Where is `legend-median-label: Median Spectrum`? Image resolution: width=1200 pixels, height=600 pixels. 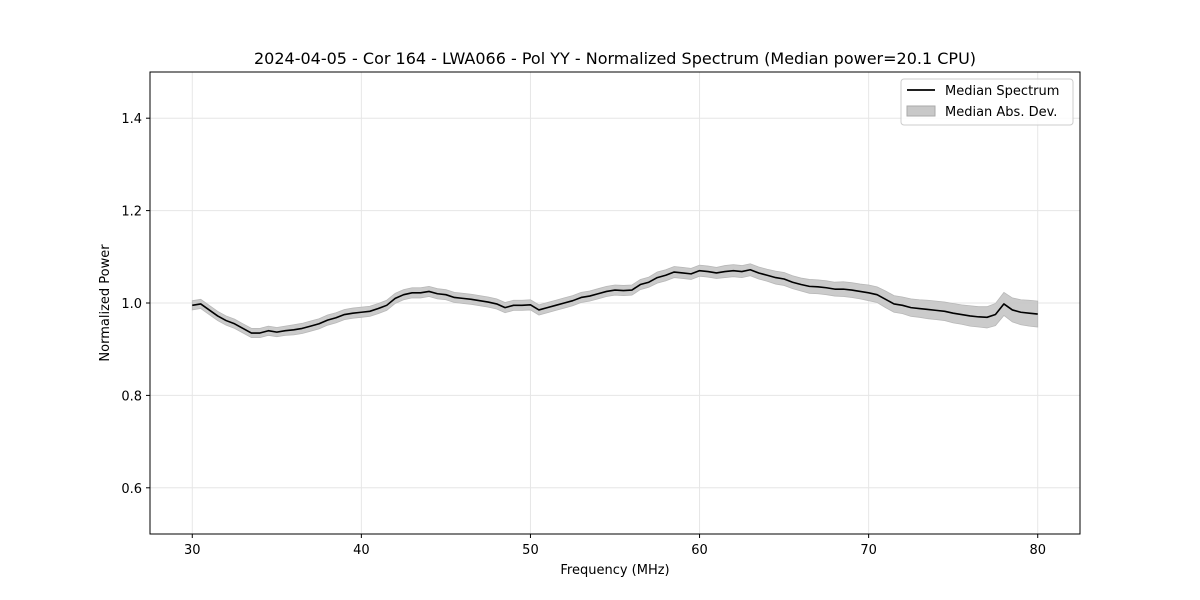 legend-median-label: Median Spectrum is located at coordinates (1002, 91).